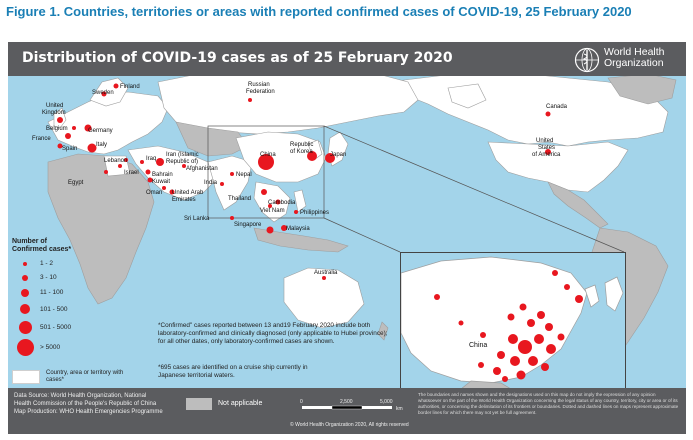  I want to click on legend-title-line2: Confirmed cases*, so click(42, 249).